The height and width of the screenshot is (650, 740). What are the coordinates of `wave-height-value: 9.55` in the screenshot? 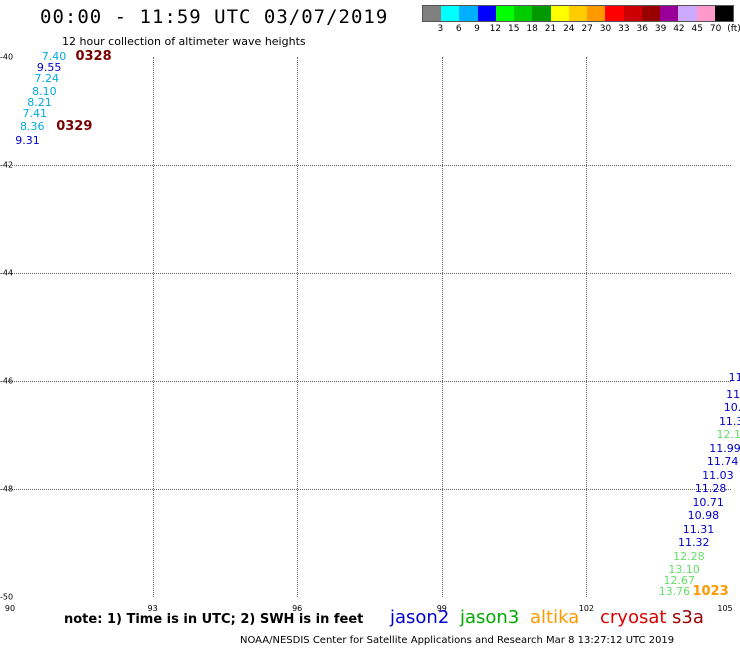 It's located at (49, 67).